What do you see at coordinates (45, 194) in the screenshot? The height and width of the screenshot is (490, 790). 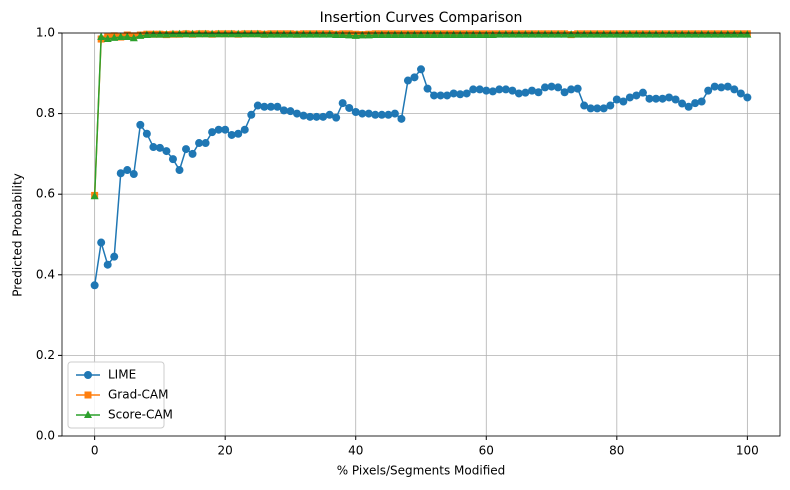 I see `y-tick-label: 0.6` at bounding box center [45, 194].